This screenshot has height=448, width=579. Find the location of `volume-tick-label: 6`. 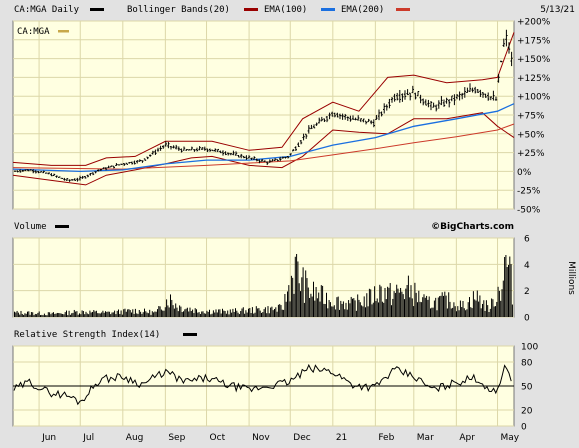

volume-tick-label: 6 is located at coordinates (527, 240).